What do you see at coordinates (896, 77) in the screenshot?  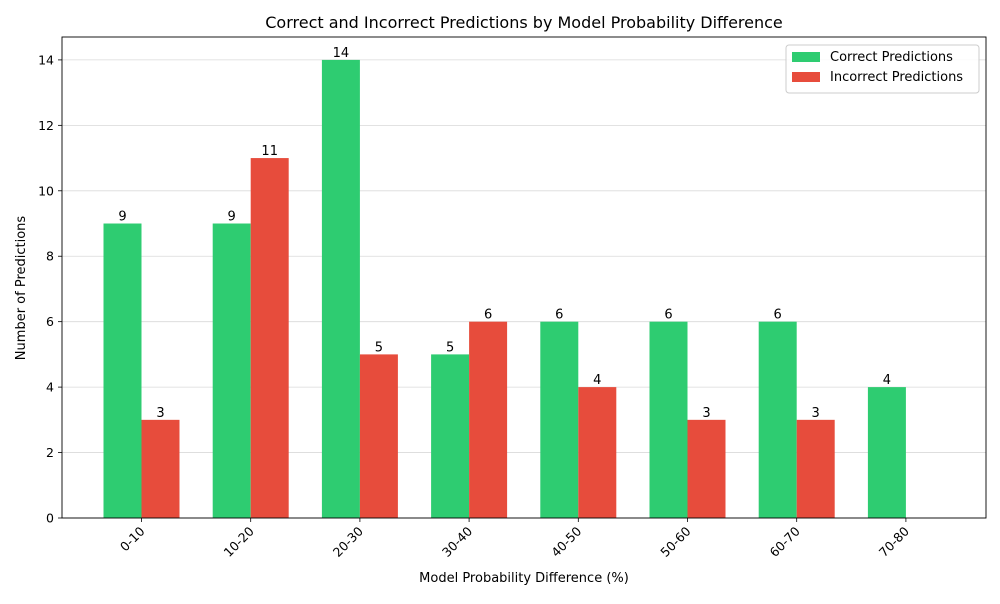 I see `legend-label: Incorrect Predictions` at bounding box center [896, 77].